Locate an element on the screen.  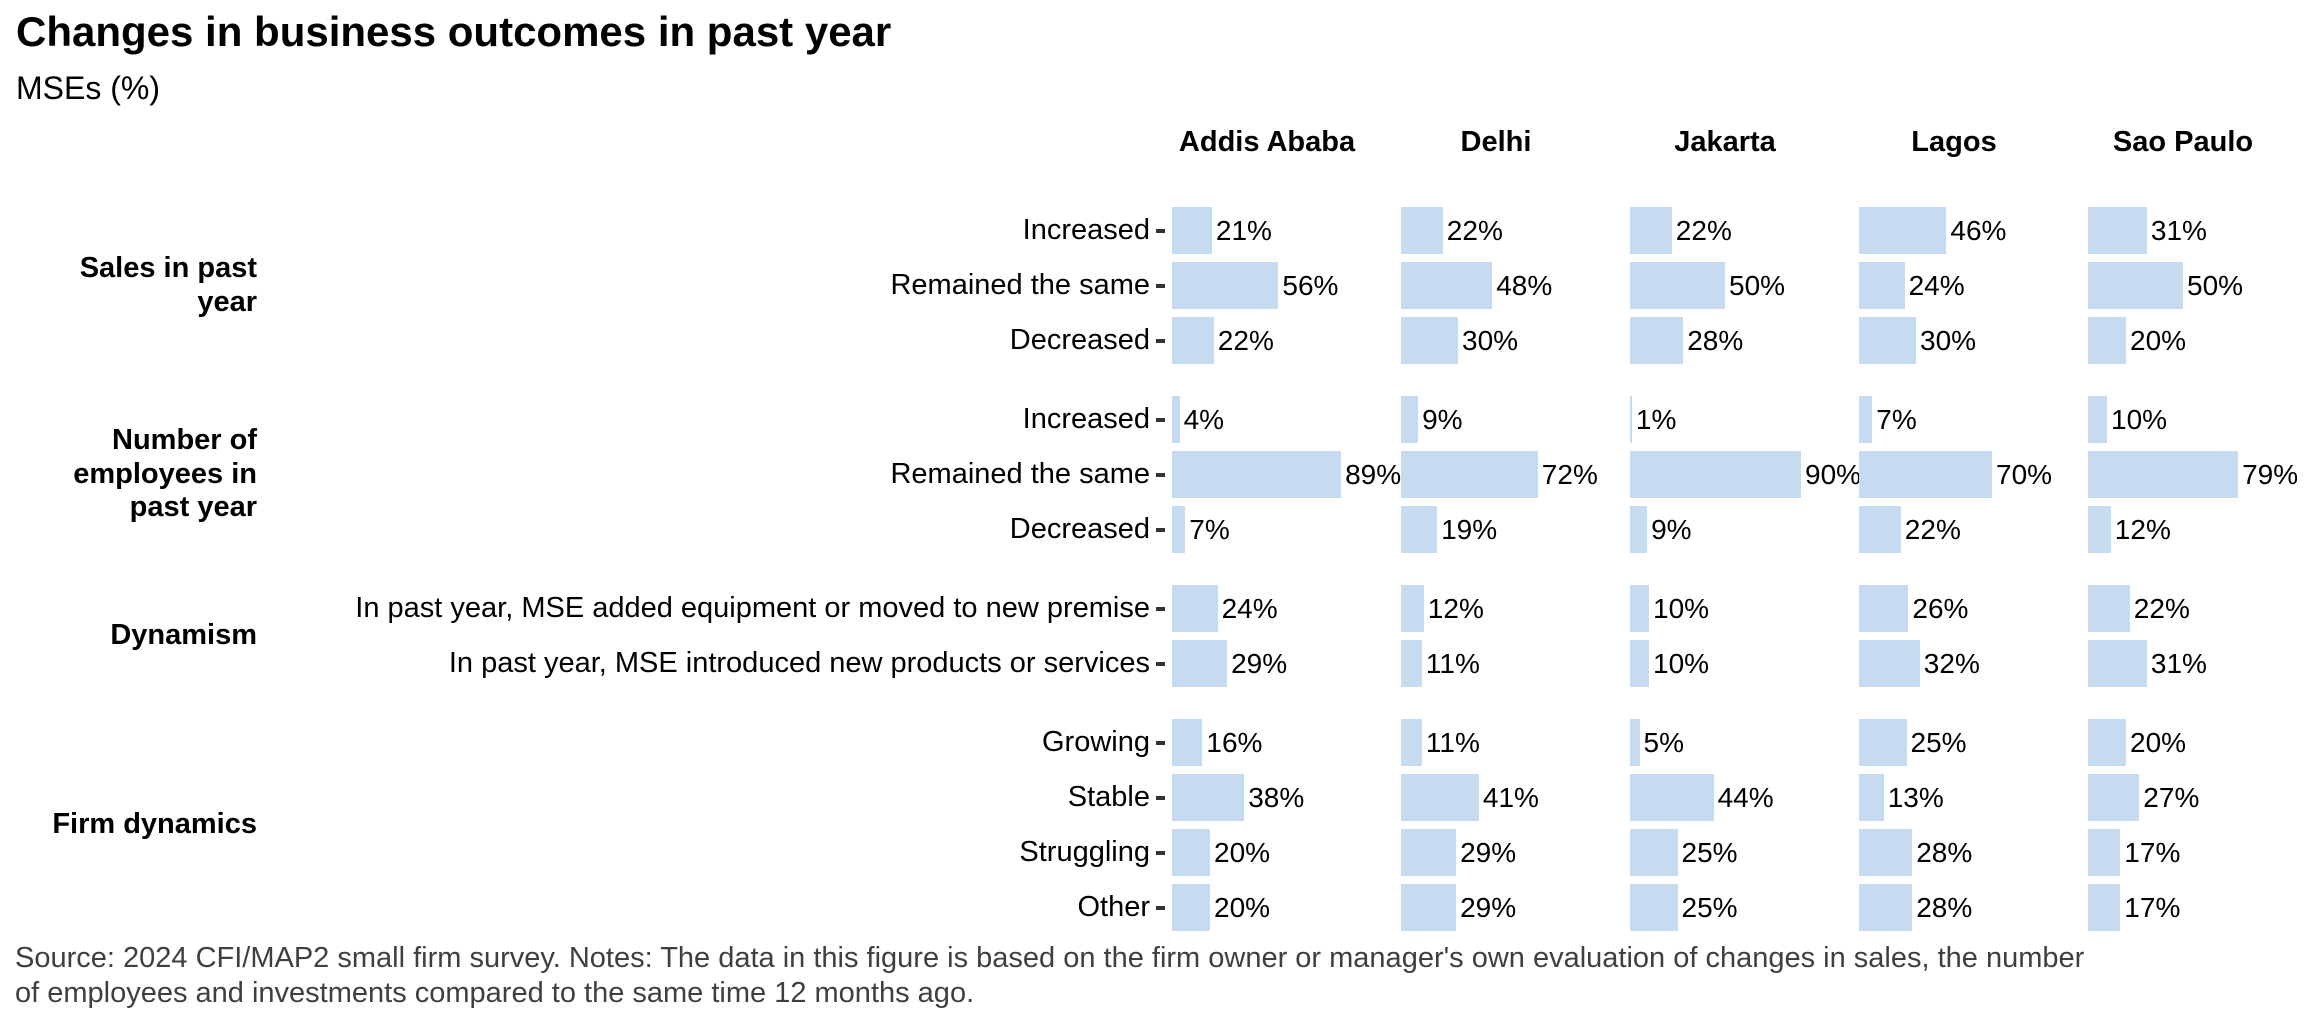
bar-value-label: 24% is located at coordinates (1249, 608).